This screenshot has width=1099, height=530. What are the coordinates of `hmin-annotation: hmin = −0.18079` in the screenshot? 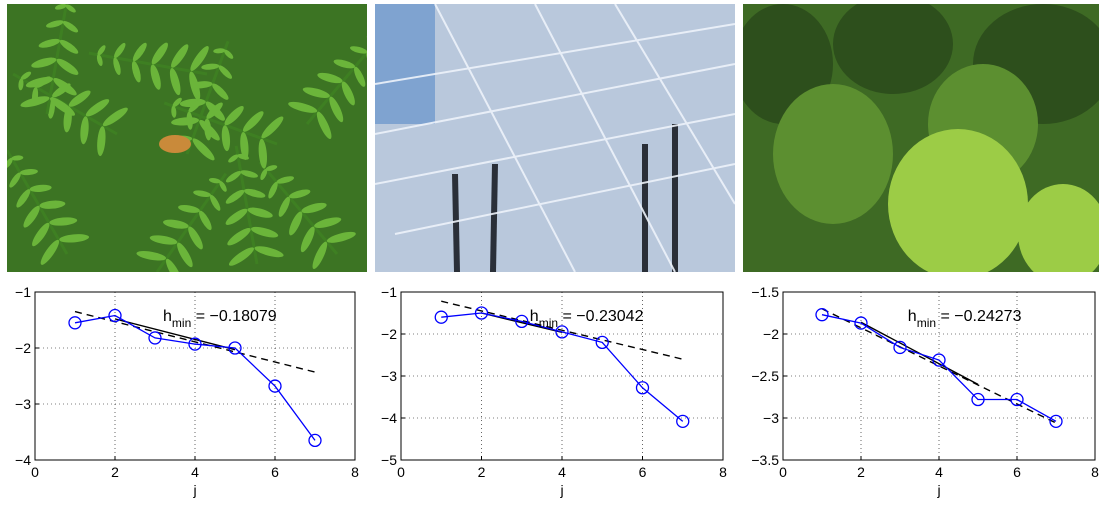 It's located at (220, 319).